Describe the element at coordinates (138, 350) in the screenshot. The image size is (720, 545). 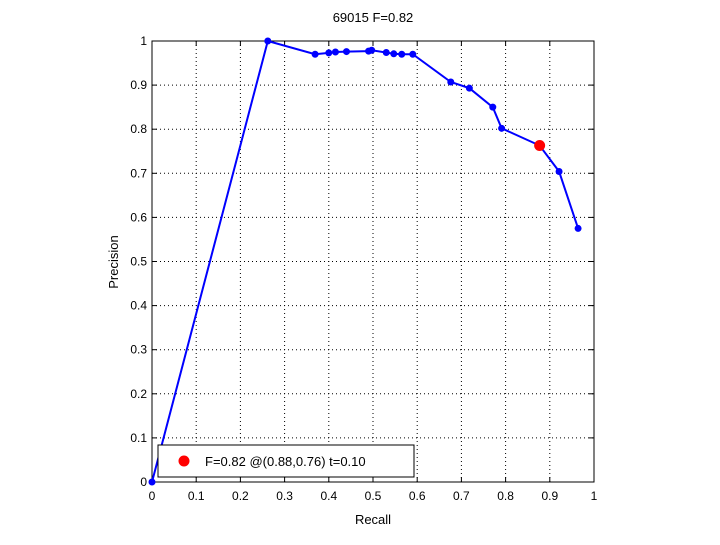
I see `y-tick-label: 0.3` at that location.